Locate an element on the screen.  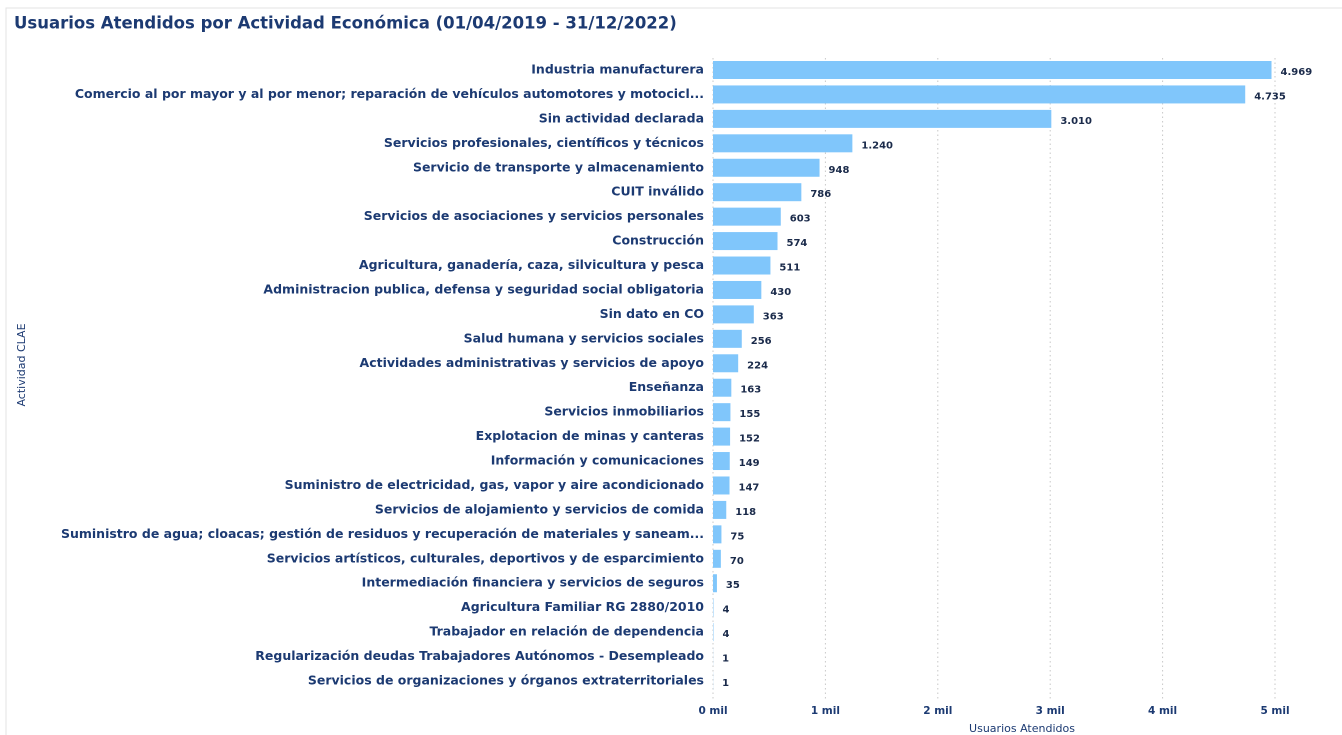
value-label: 155 is located at coordinates (749, 414).